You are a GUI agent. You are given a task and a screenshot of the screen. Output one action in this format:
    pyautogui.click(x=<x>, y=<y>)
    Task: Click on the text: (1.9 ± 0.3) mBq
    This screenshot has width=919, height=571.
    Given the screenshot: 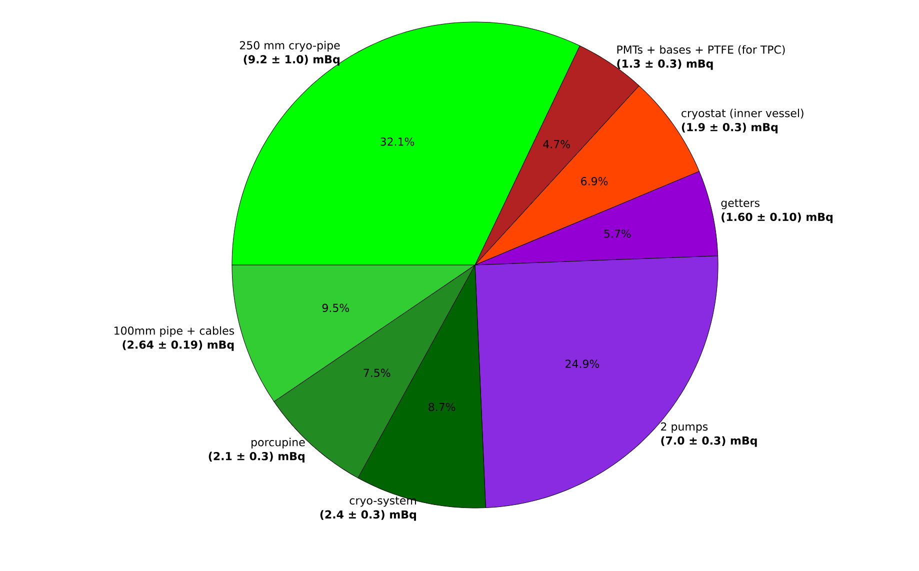 What is the action you would take?
    pyautogui.click(x=730, y=128)
    